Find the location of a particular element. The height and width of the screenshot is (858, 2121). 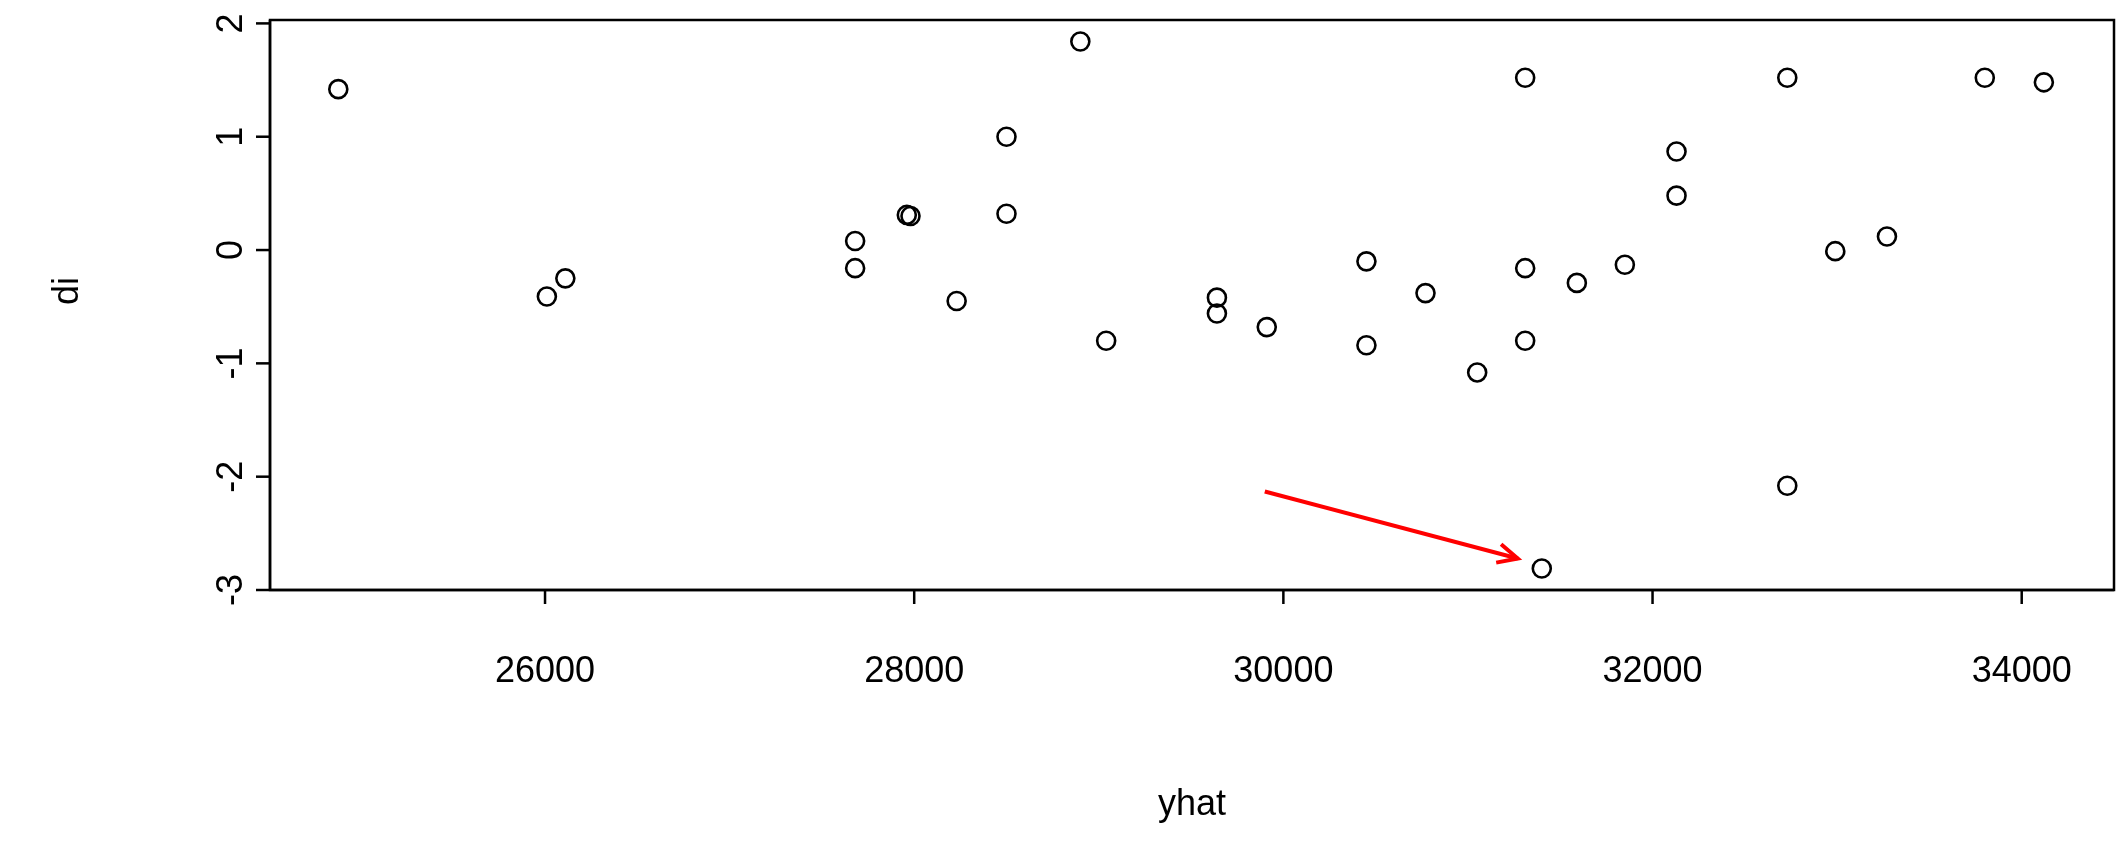

y-tick-label: -1 is located at coordinates (229, 363).